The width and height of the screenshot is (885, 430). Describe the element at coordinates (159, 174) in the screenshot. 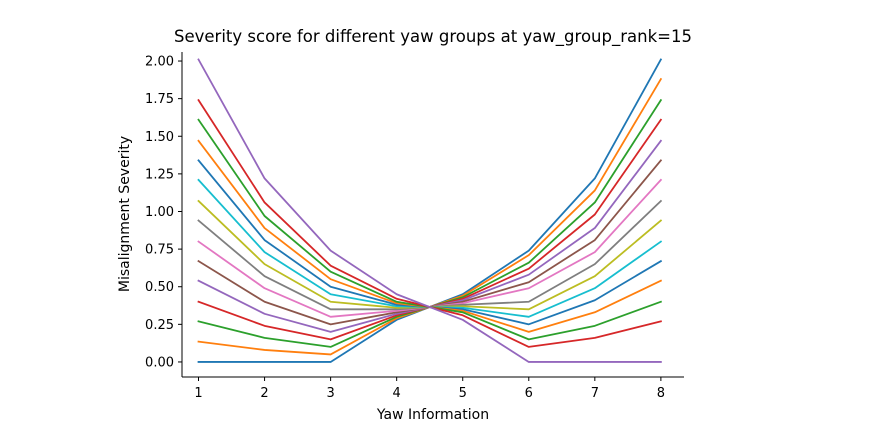

I see `y-tick-label: 1.25` at that location.